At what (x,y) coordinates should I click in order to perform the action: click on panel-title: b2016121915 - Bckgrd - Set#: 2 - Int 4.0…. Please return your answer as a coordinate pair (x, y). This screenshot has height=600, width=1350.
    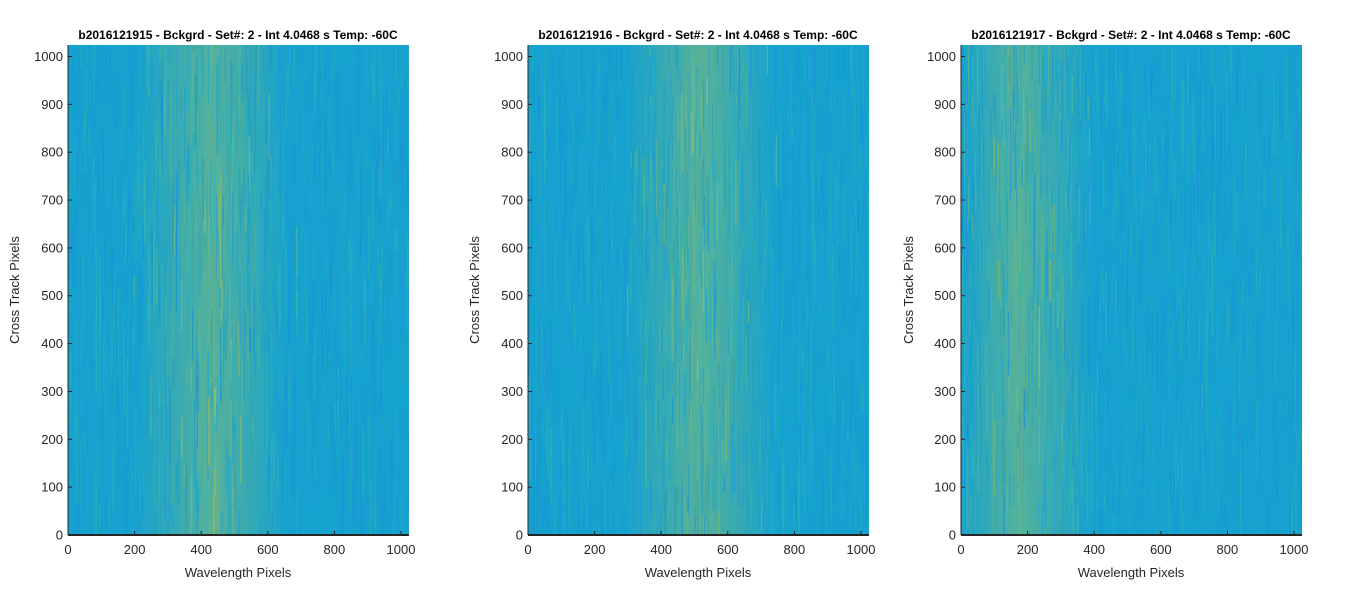
    Looking at the image, I should click on (238, 35).